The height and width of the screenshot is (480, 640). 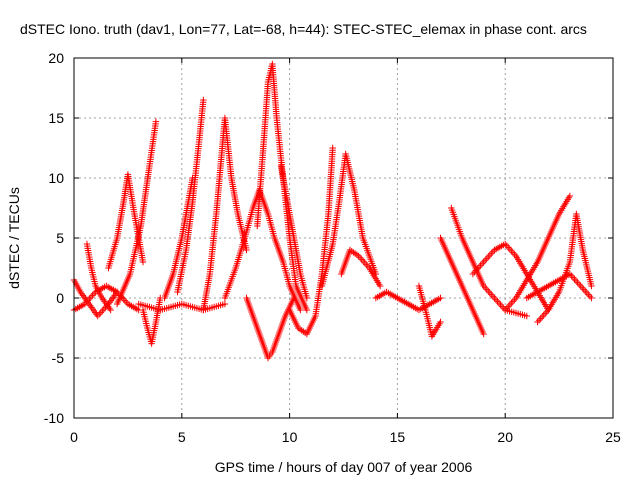 What do you see at coordinates (505, 437) in the screenshot?
I see `x-tick-label: 20` at bounding box center [505, 437].